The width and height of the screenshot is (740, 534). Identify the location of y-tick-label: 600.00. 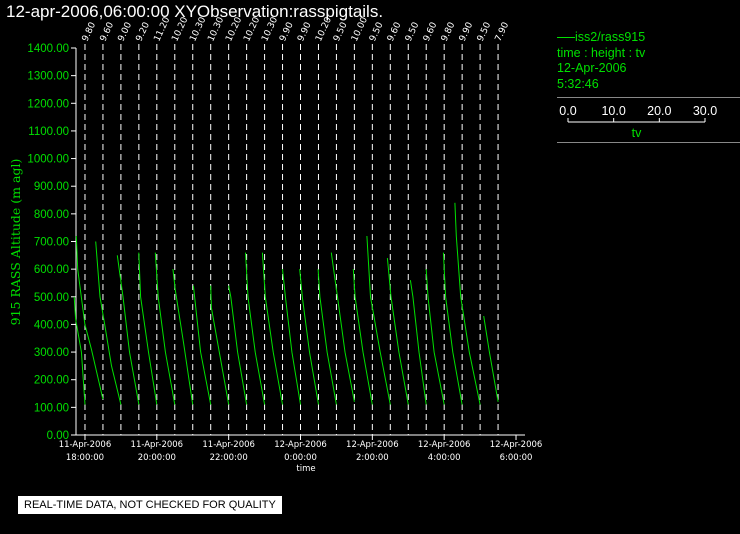
(51, 270).